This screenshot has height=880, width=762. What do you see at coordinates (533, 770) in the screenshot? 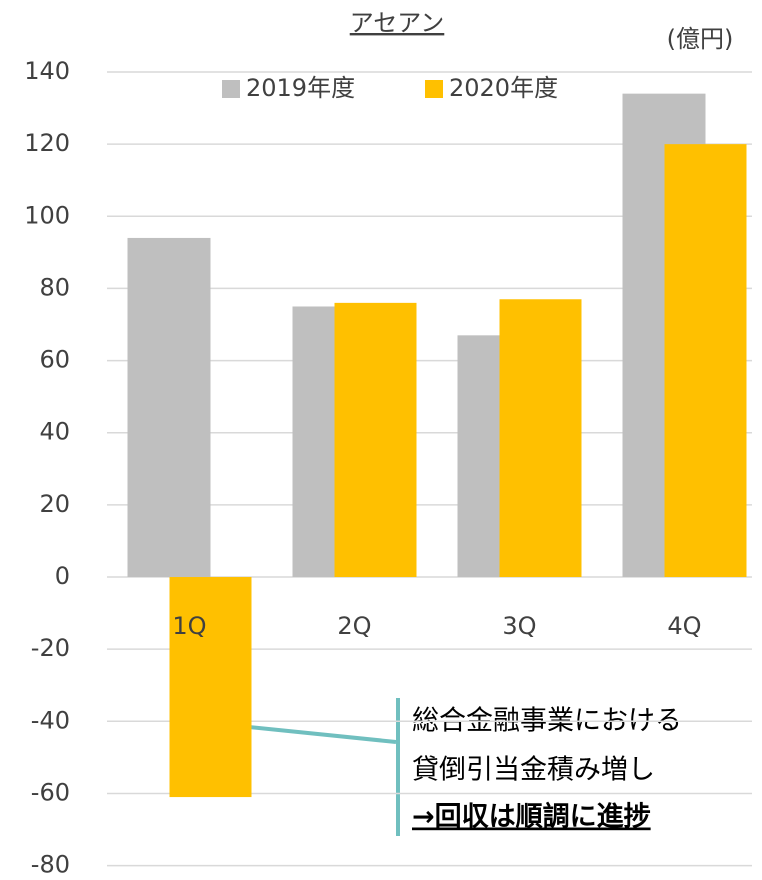
I see `annotation-line: 貸倒引当金積み増し` at bounding box center [533, 770].